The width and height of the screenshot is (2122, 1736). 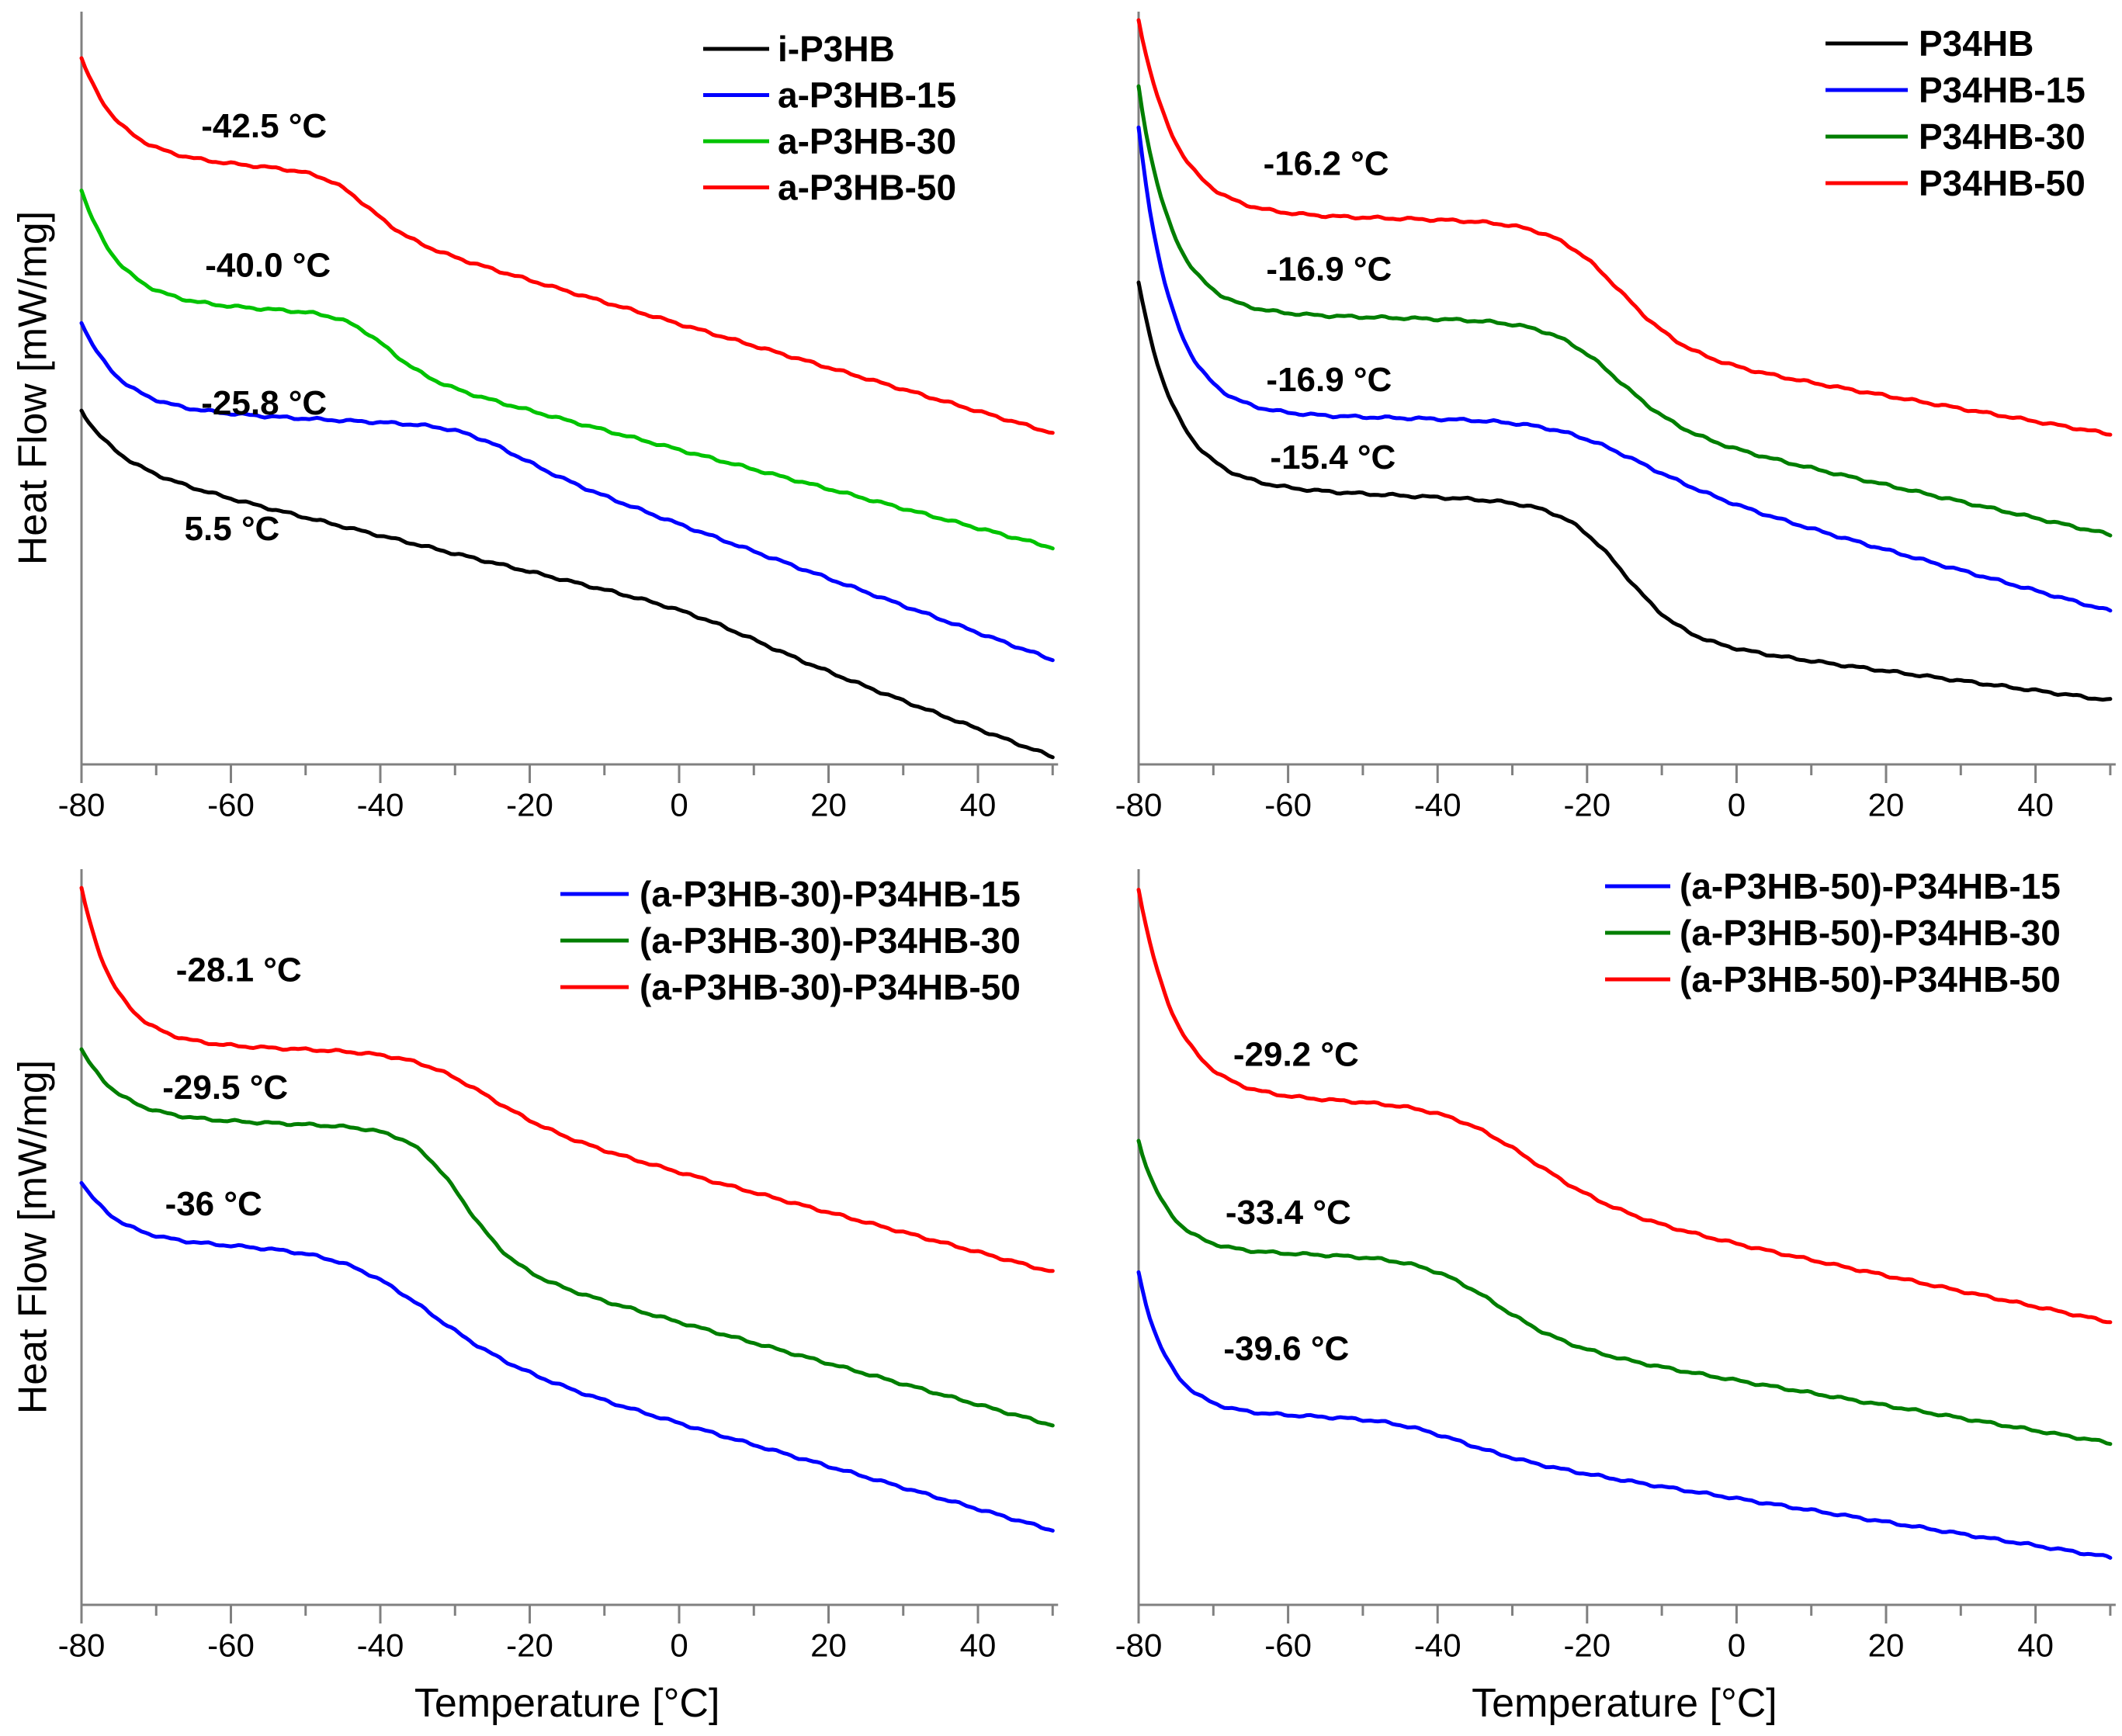 What do you see at coordinates (268, 265) in the screenshot?
I see `tg-annotation-a-P3HB-30: -40.0 °C` at bounding box center [268, 265].